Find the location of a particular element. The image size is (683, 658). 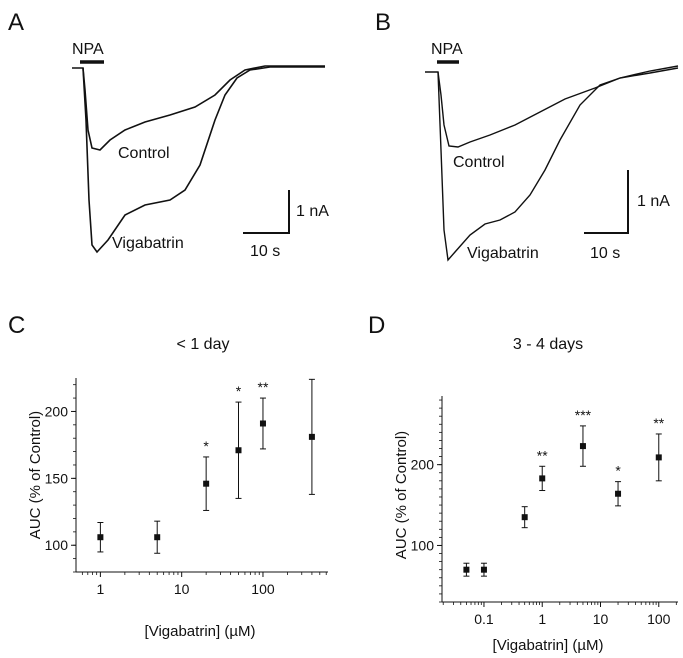

scale-x-label-b: 10 s is located at coordinates (605, 253).